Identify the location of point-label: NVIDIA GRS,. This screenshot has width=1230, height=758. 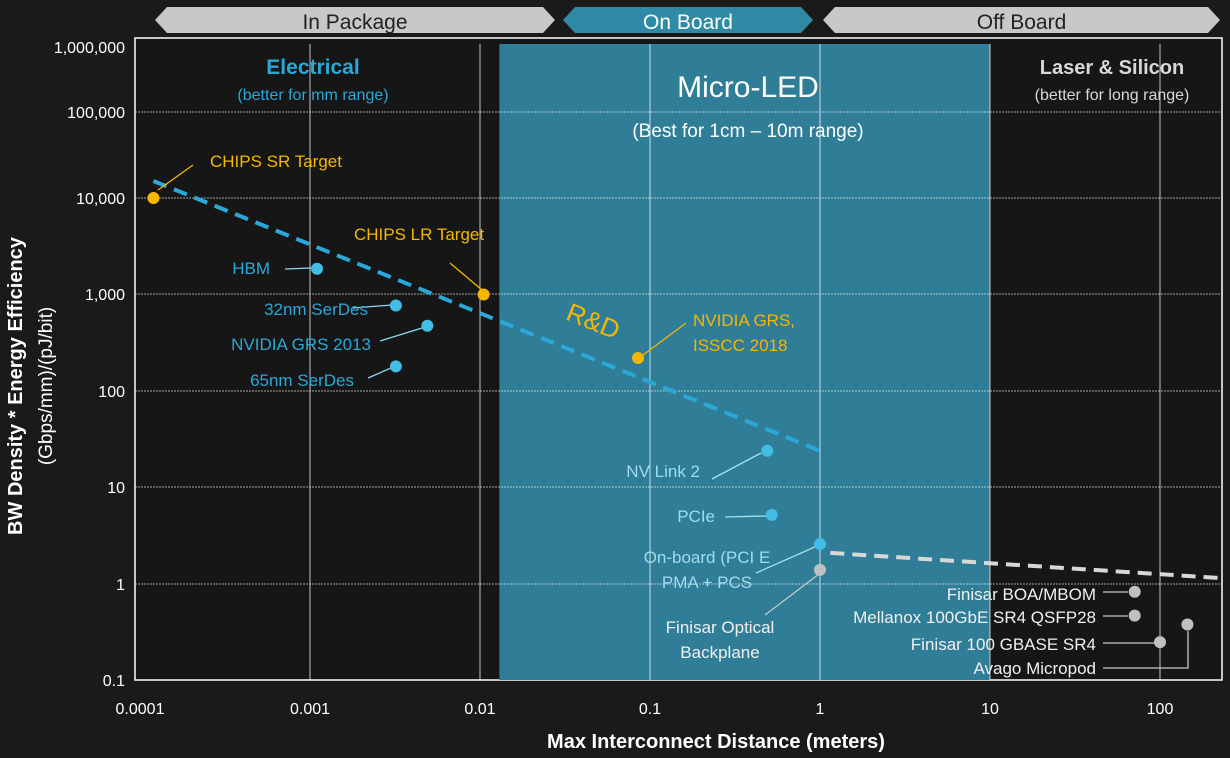
(744, 320).